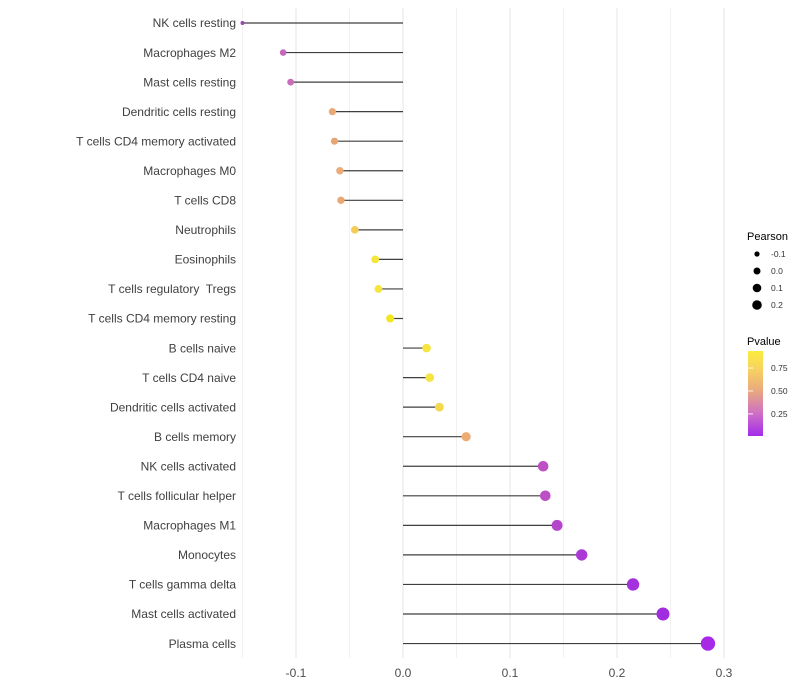 The width and height of the screenshot is (800, 700). I want to click on x-axis-tick-label: 0.2, so click(617, 673).